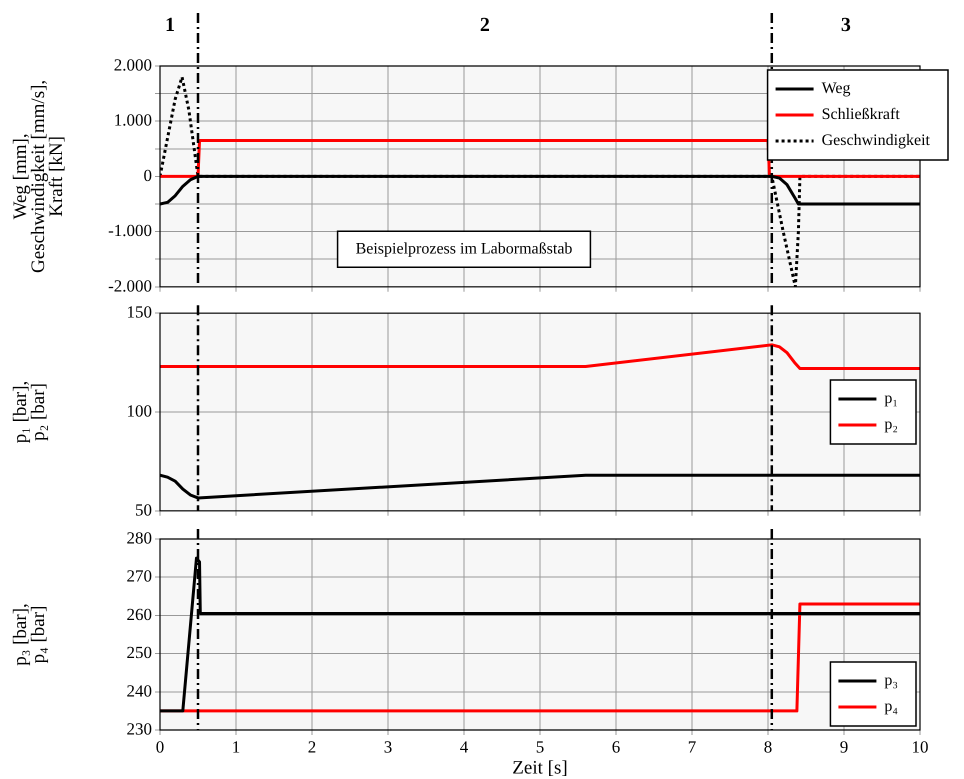  What do you see at coordinates (844, 747) in the screenshot?
I see `x-tick-label: 9` at bounding box center [844, 747].